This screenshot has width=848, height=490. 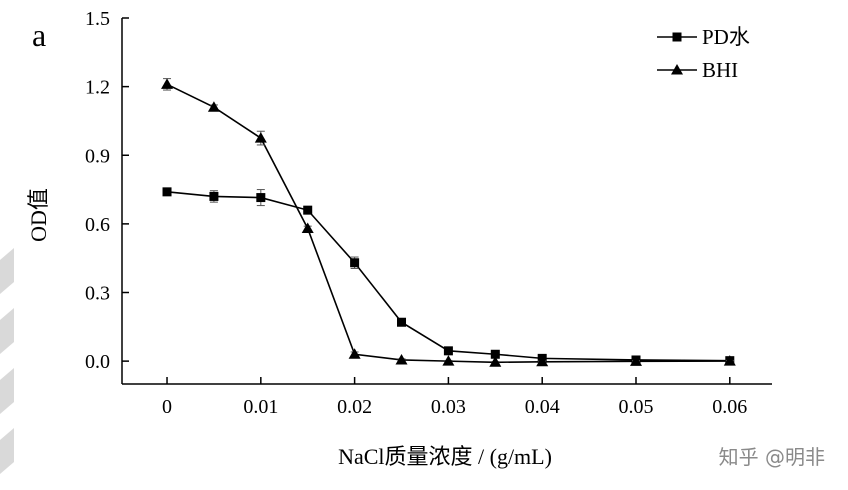 I want to click on x-tick-label: 0.01, so click(x=260, y=407).